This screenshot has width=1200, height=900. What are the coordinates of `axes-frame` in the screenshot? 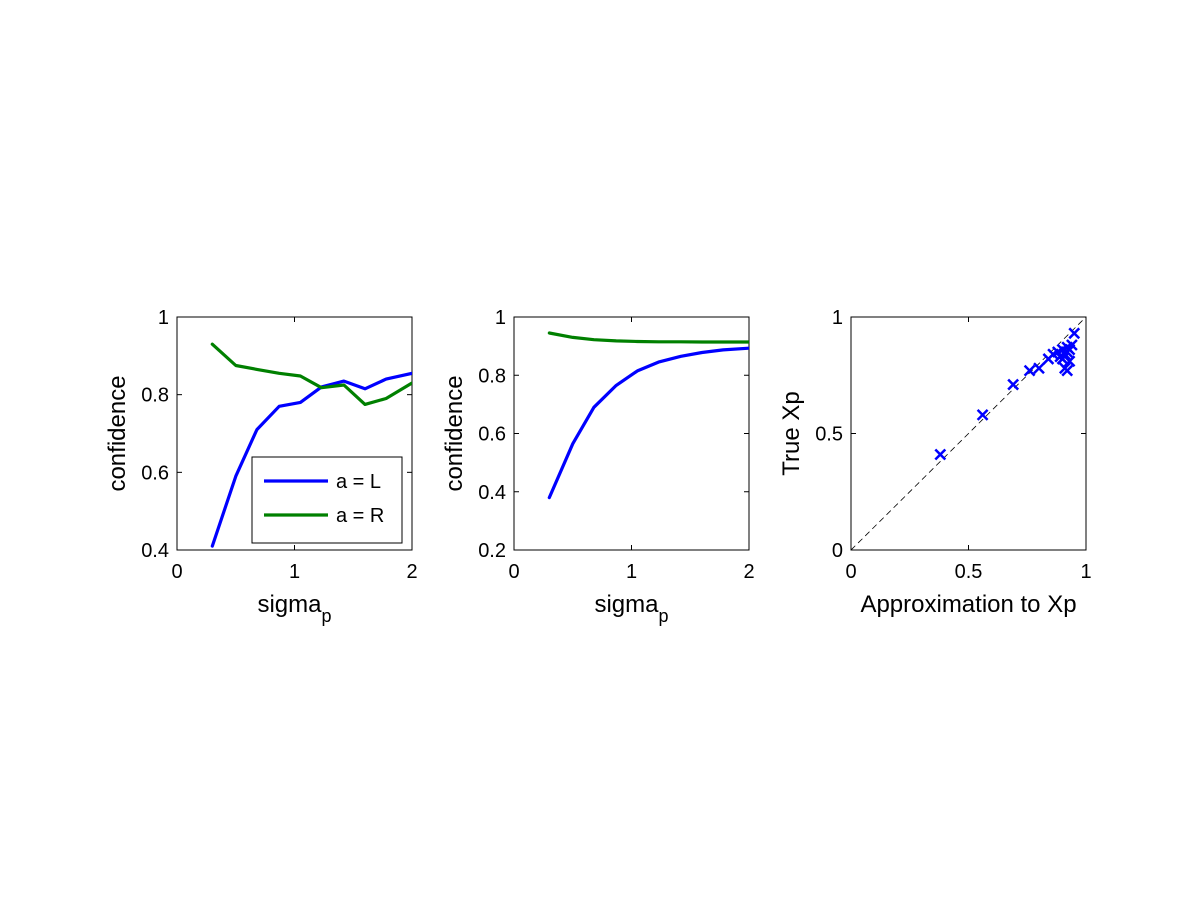 It's located at (631, 433).